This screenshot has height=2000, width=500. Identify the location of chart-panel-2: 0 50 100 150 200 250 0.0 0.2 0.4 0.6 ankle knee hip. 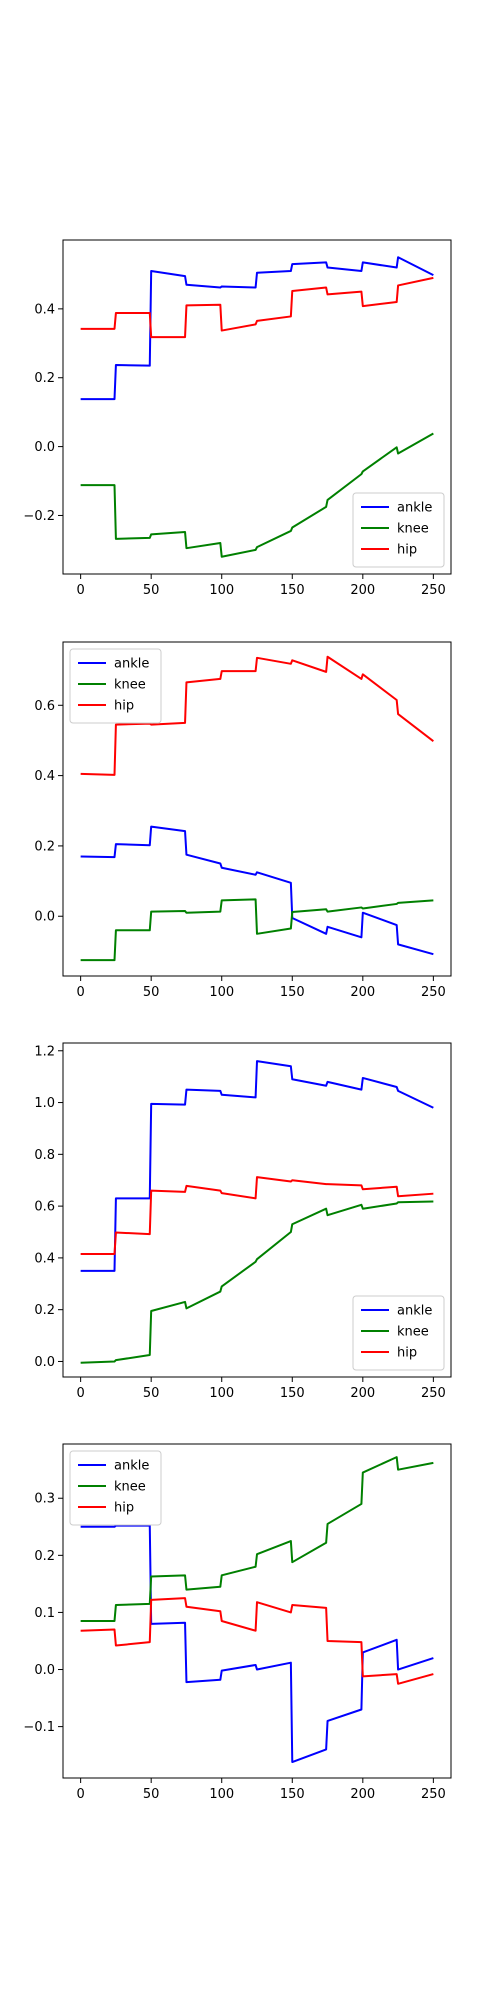
(242, 821).